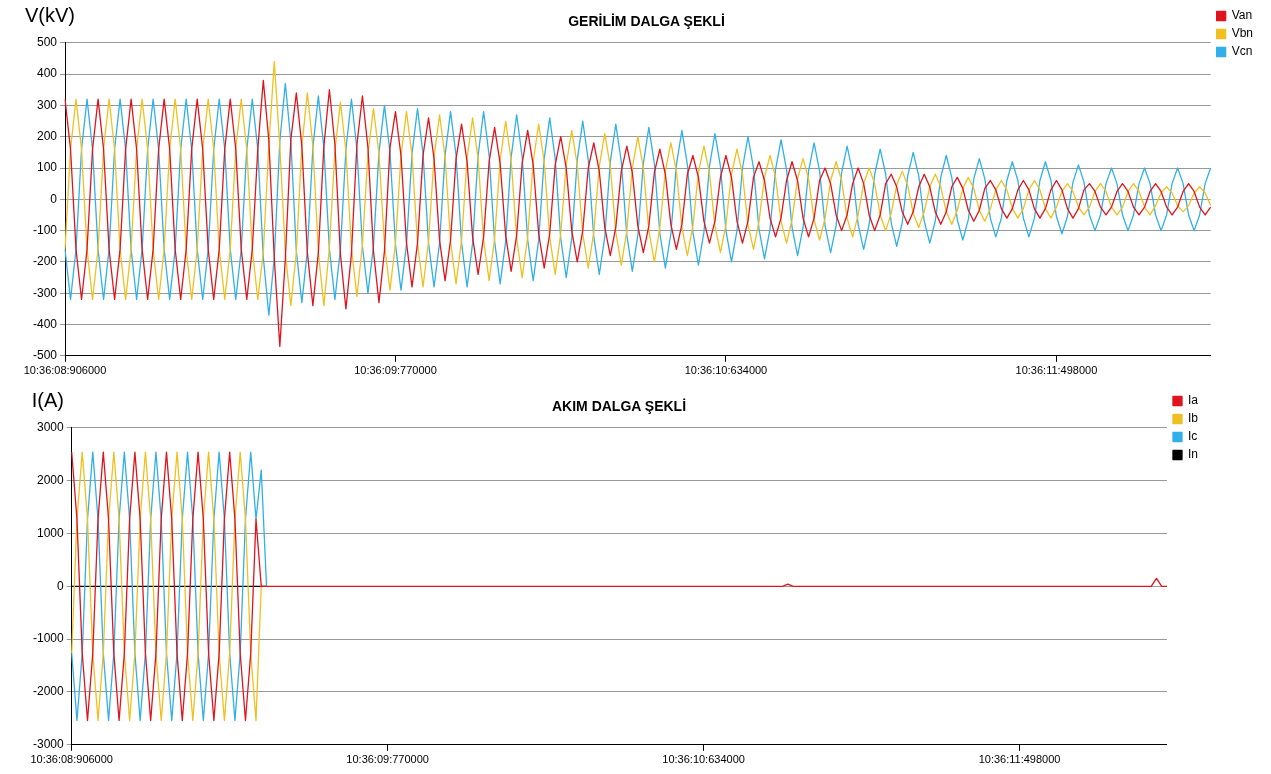 This screenshot has width=1271, height=774. What do you see at coordinates (50, 532) in the screenshot?
I see `y-tick-label: 1000` at bounding box center [50, 532].